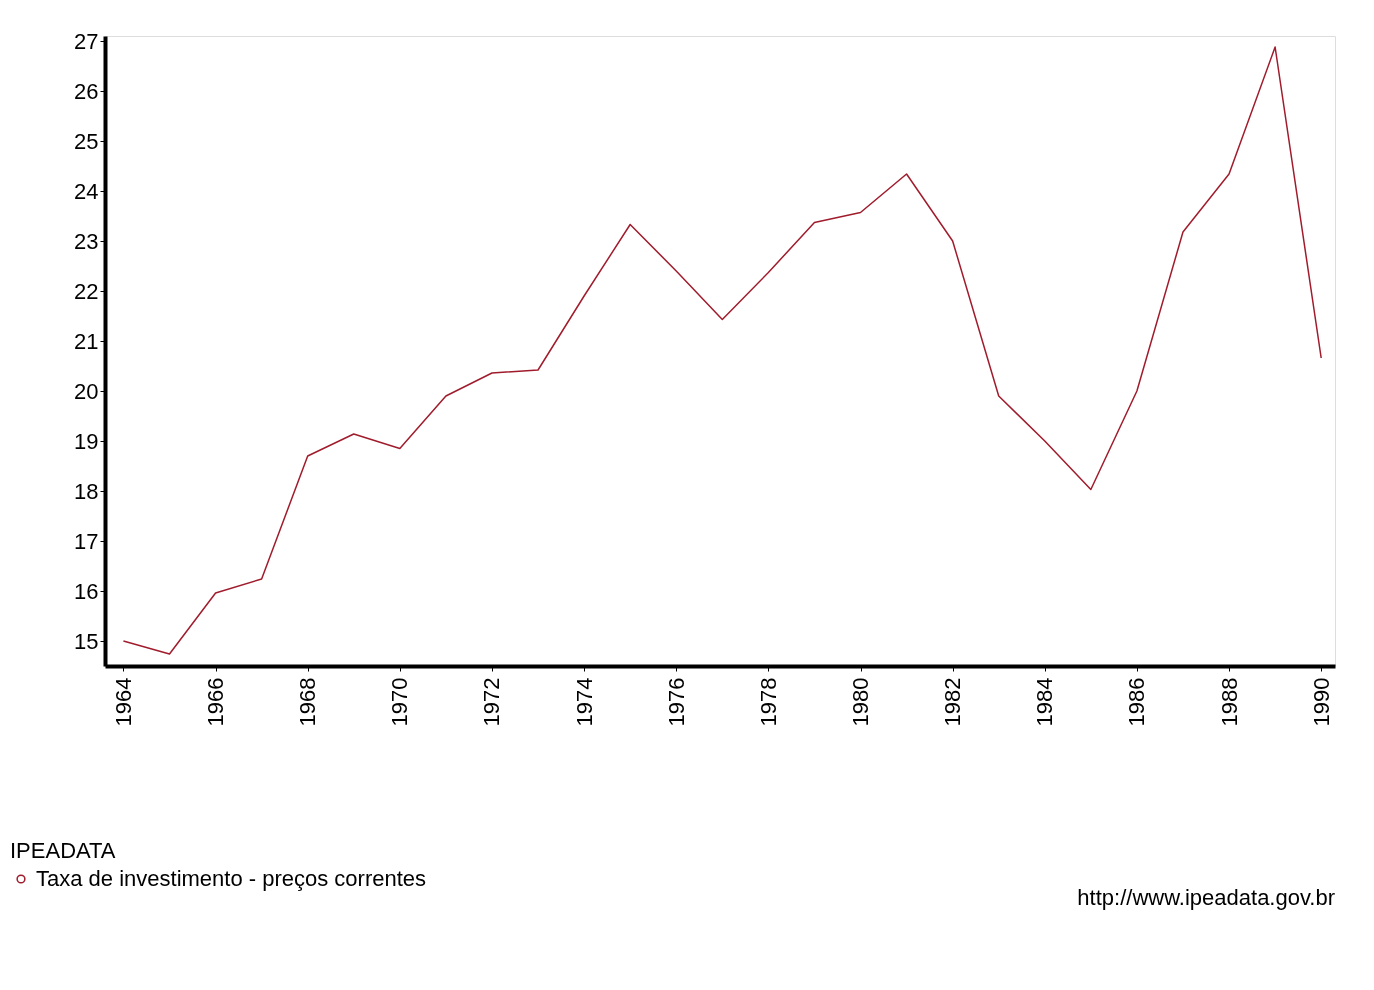  Describe the element at coordinates (123, 702) in the screenshot. I see `x-tick-label: 1964` at that location.